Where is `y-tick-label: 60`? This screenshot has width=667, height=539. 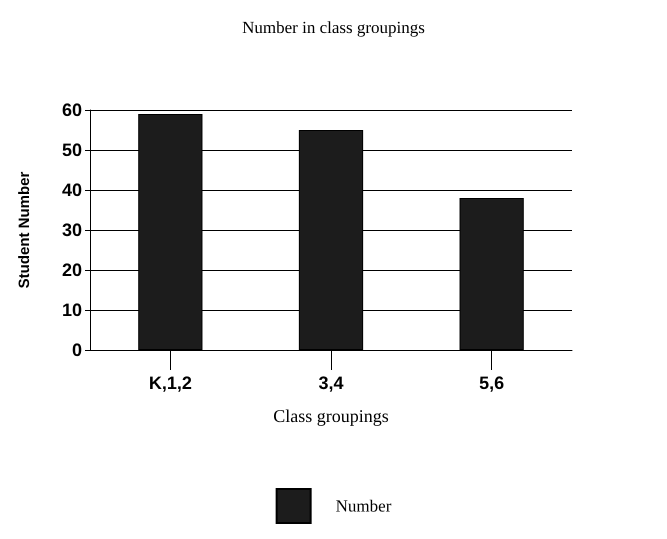
y-tick-label: 60 is located at coordinates (72, 110).